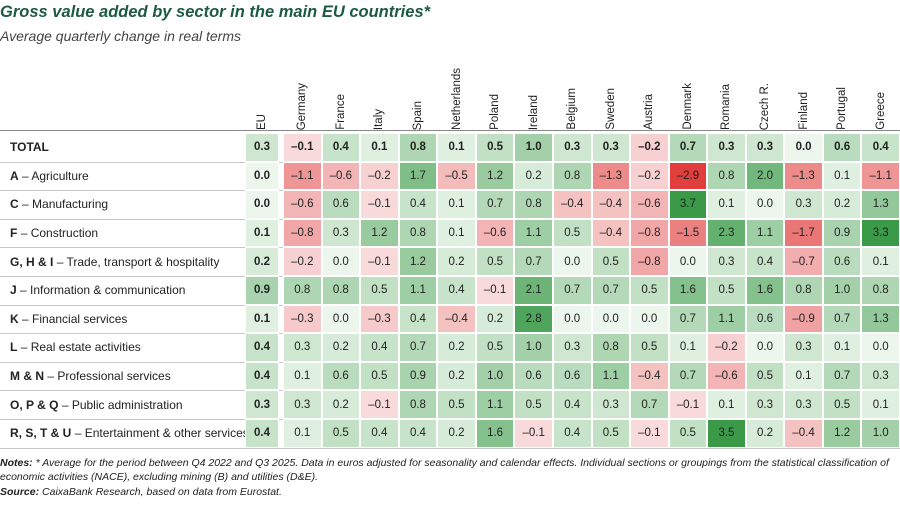  Describe the element at coordinates (14, 233) in the screenshot. I see `row-code: F` at that location.